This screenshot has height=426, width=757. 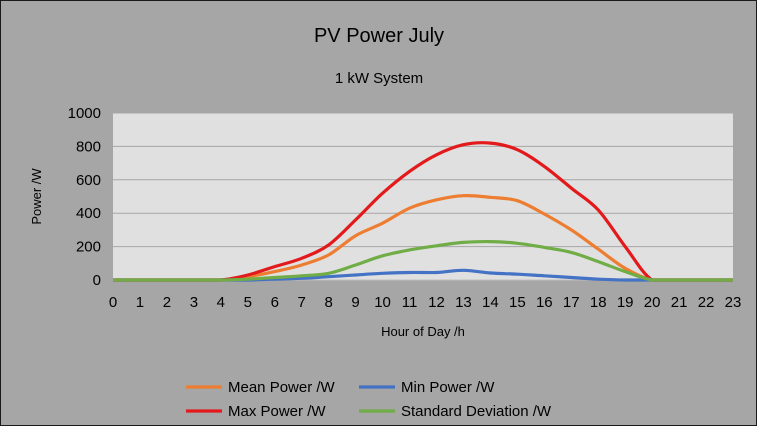 What do you see at coordinates (463, 302) in the screenshot?
I see `x-tick-label: 13` at bounding box center [463, 302].